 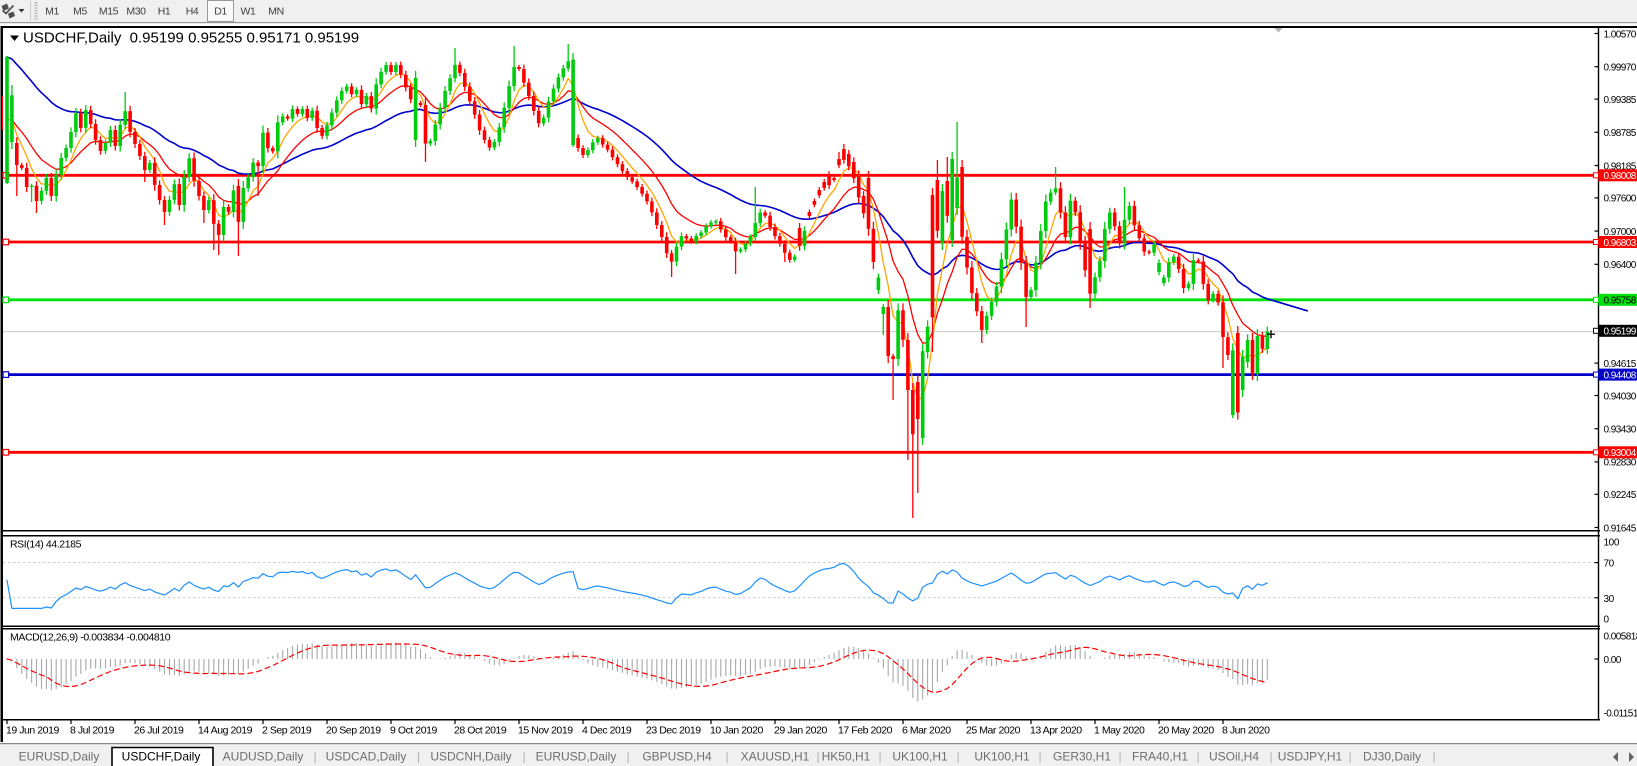 What do you see at coordinates (164, 12) in the screenshot?
I see `svg-text: H1` at bounding box center [164, 12].